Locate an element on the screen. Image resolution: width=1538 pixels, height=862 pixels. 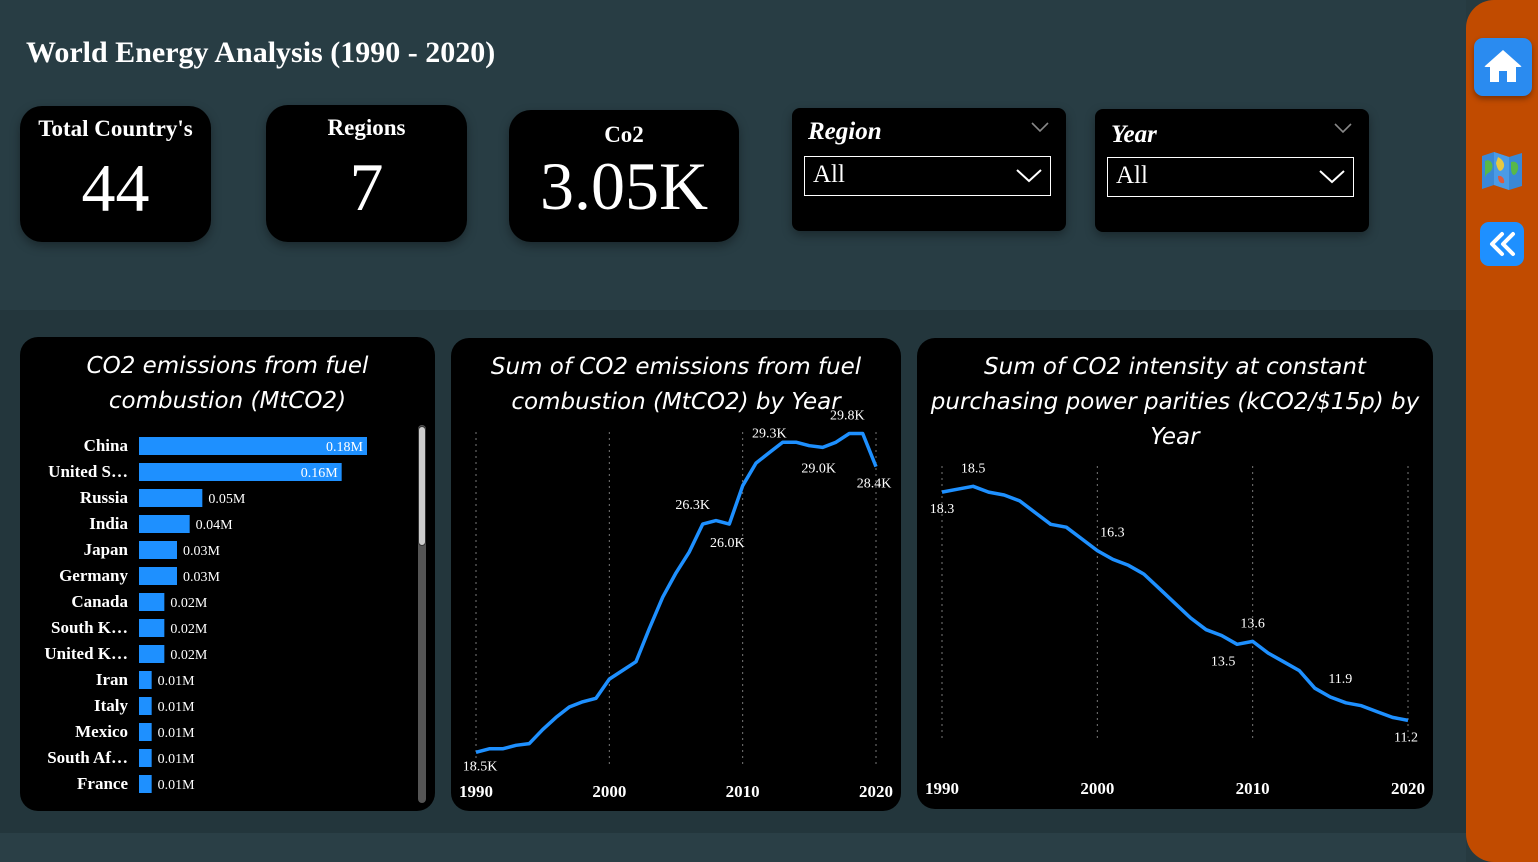
data-label: 28.4K is located at coordinates (874, 484).